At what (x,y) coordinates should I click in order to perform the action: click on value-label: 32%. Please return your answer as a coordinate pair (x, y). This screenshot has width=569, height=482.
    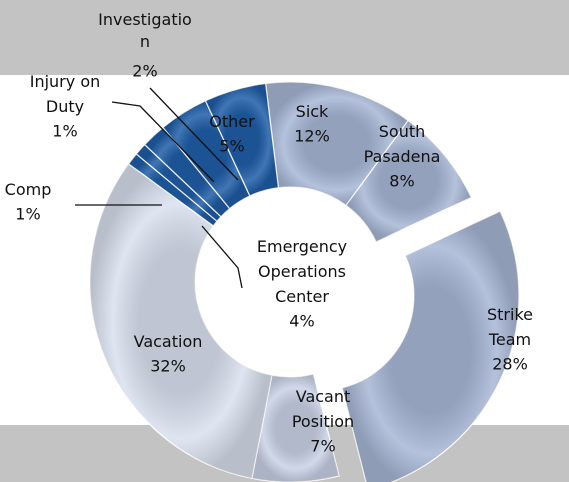
    Looking at the image, I should click on (168, 366).